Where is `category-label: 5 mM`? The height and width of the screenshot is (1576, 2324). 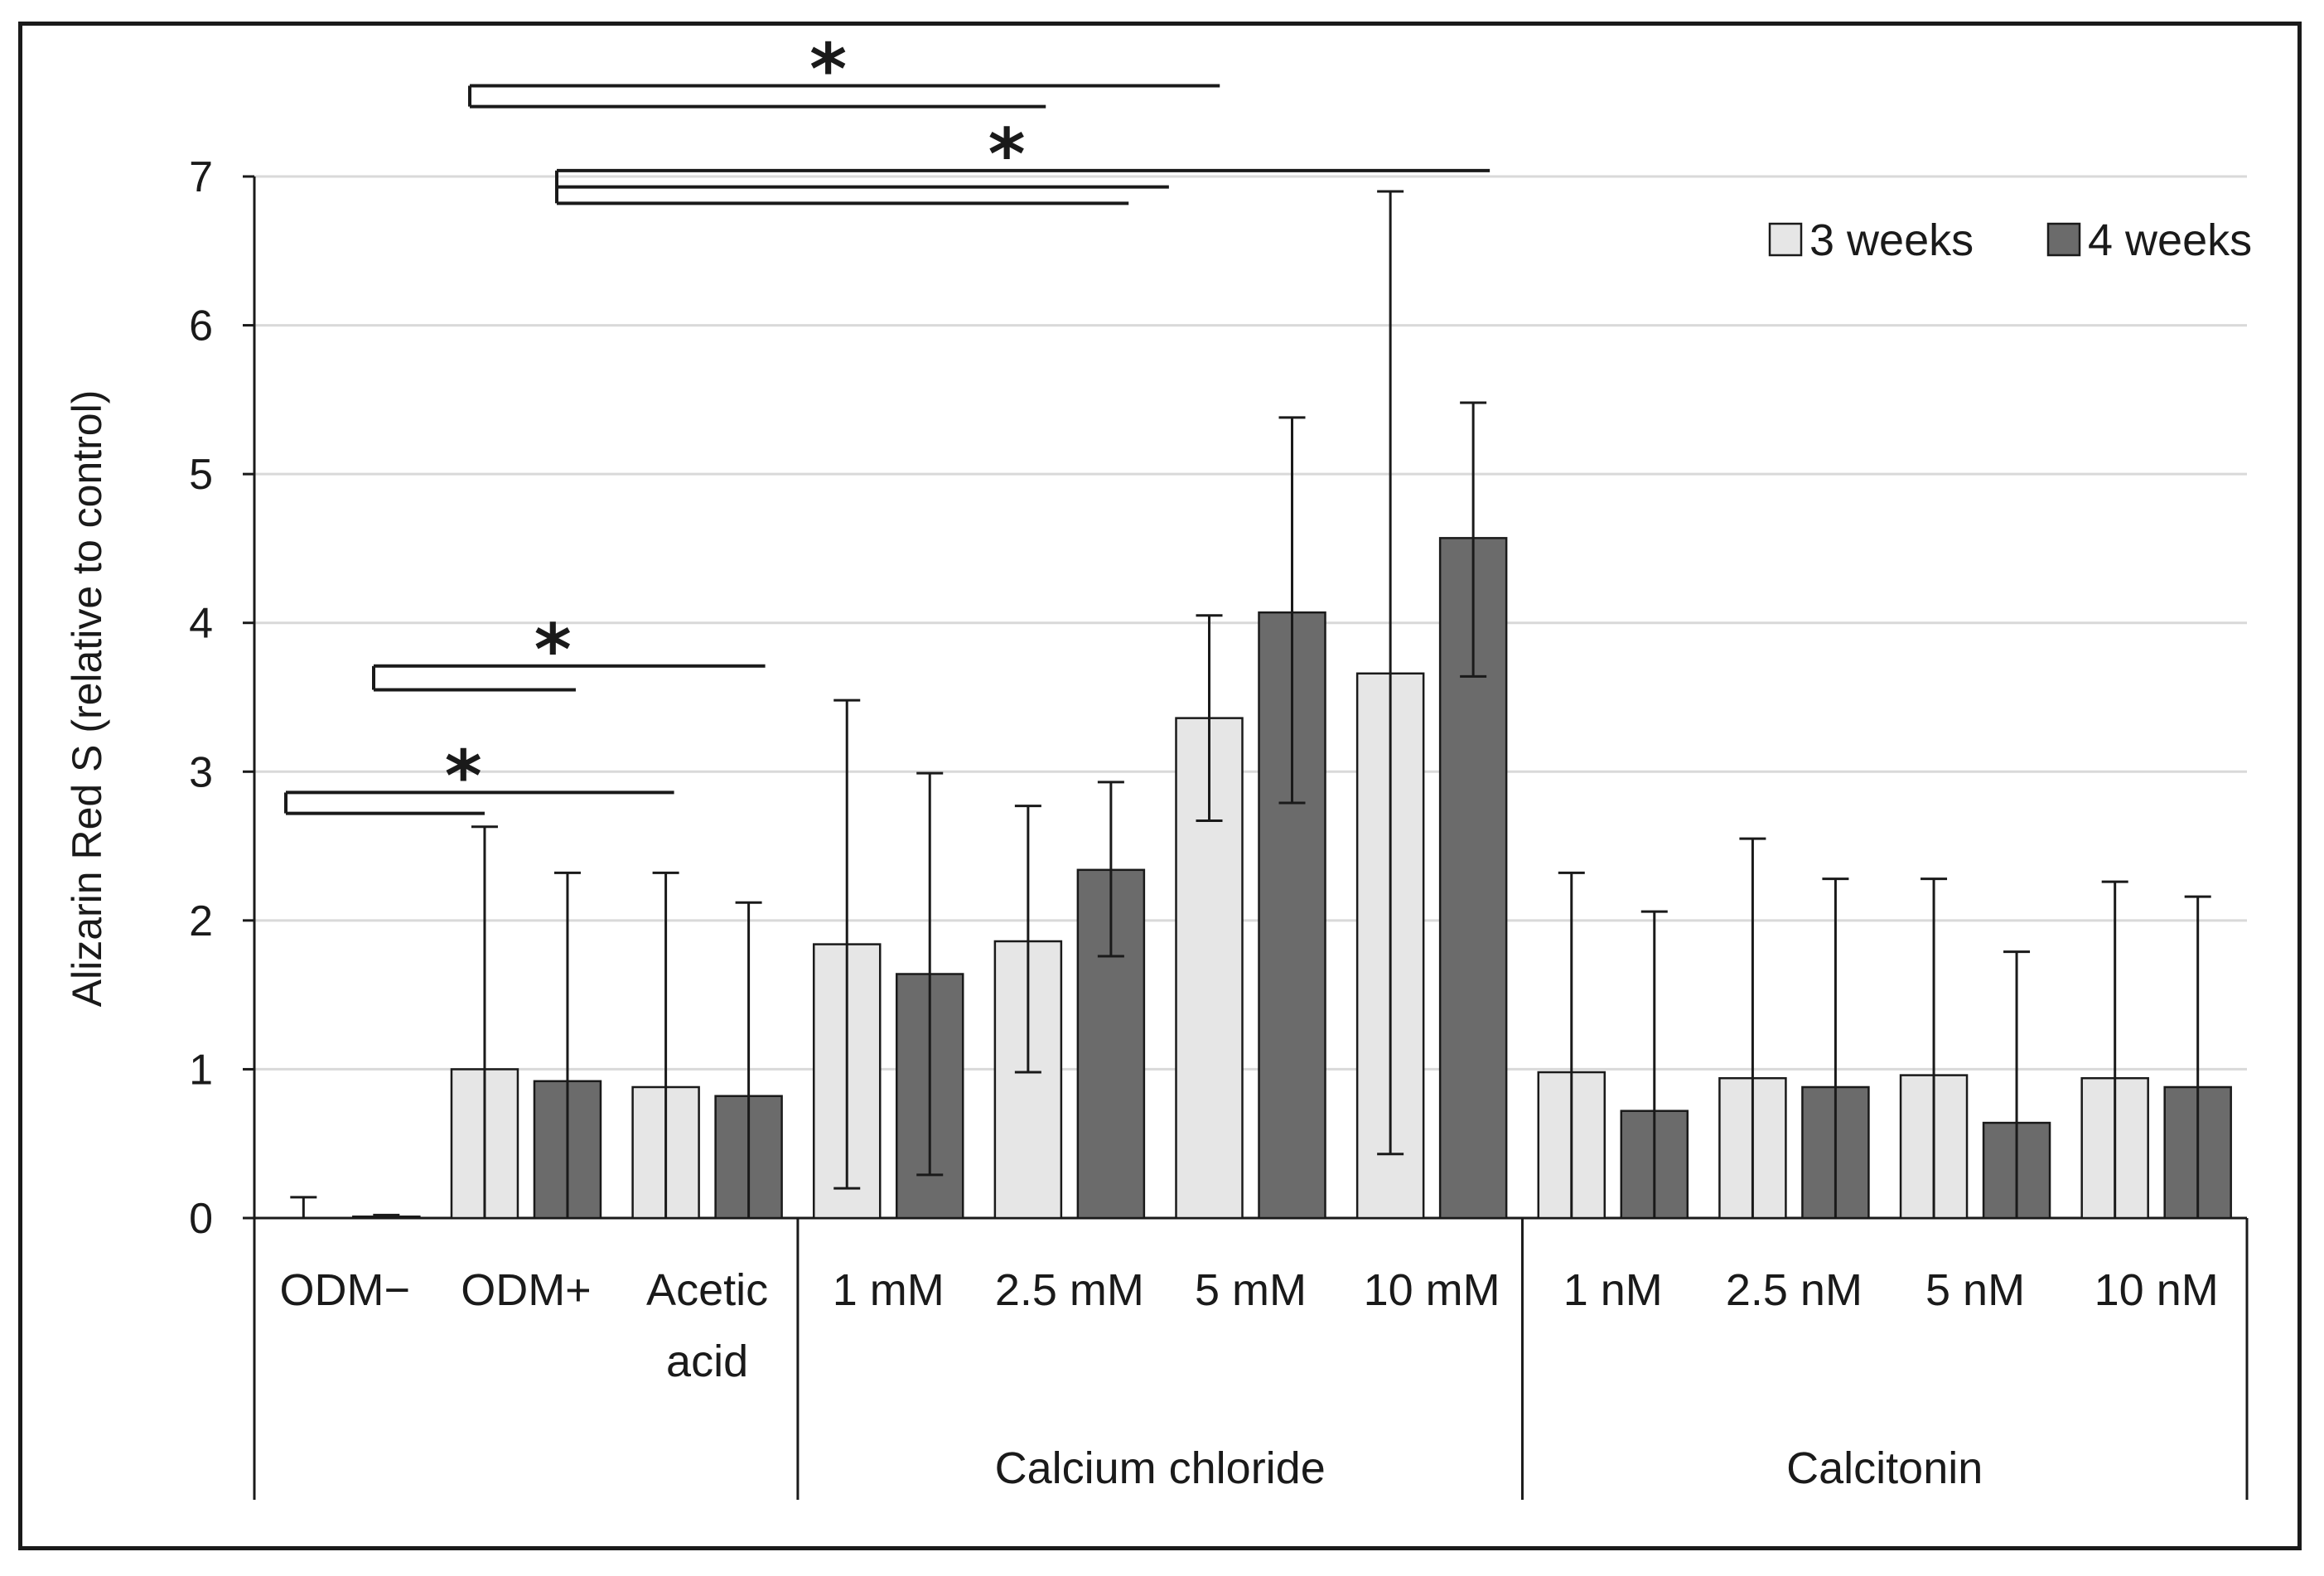
category-label: 5 mM is located at coordinates (1251, 1290).